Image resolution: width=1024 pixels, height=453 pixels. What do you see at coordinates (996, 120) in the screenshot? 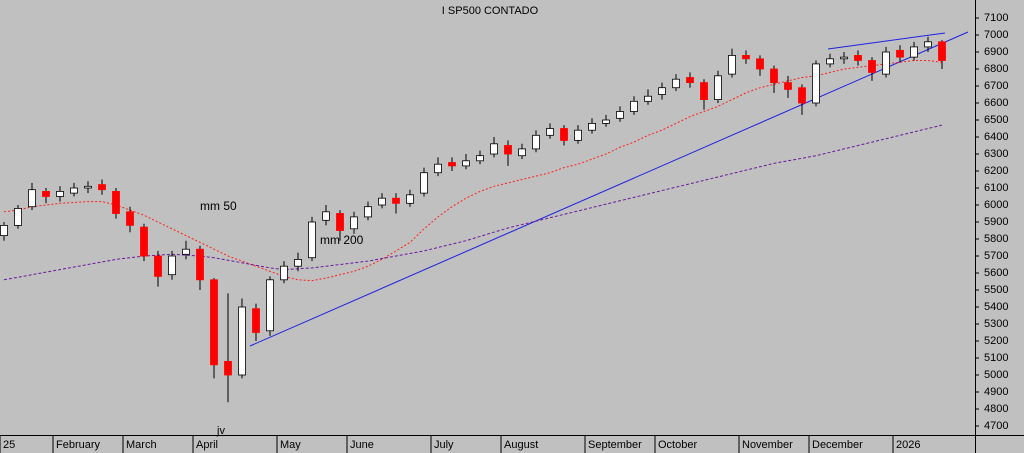
I see `y-tick-label: 6500` at bounding box center [996, 120].